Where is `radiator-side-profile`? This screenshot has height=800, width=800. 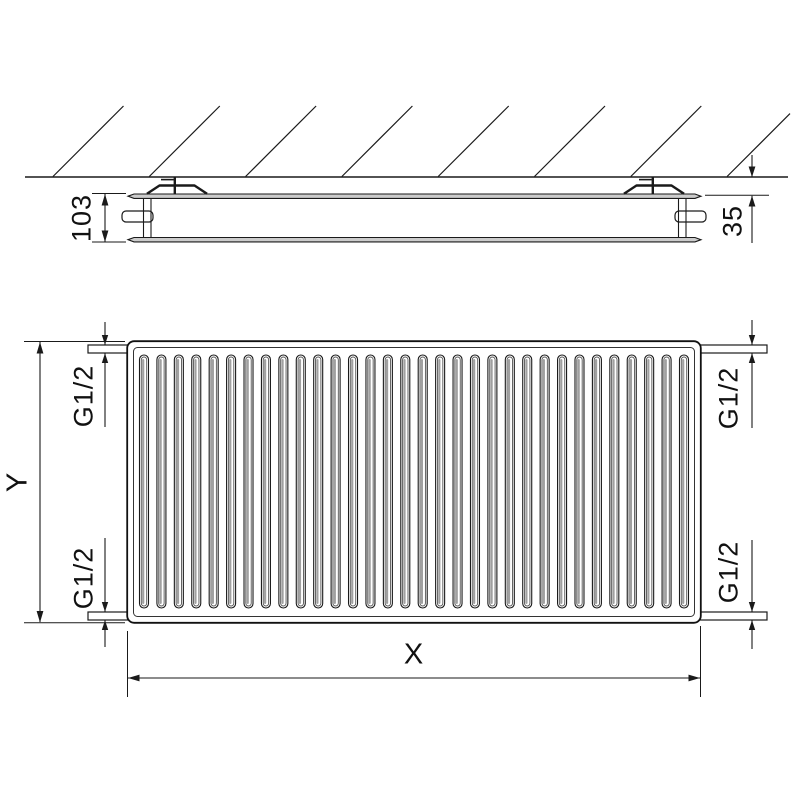 radiator-side-profile is located at coordinates (414, 218).